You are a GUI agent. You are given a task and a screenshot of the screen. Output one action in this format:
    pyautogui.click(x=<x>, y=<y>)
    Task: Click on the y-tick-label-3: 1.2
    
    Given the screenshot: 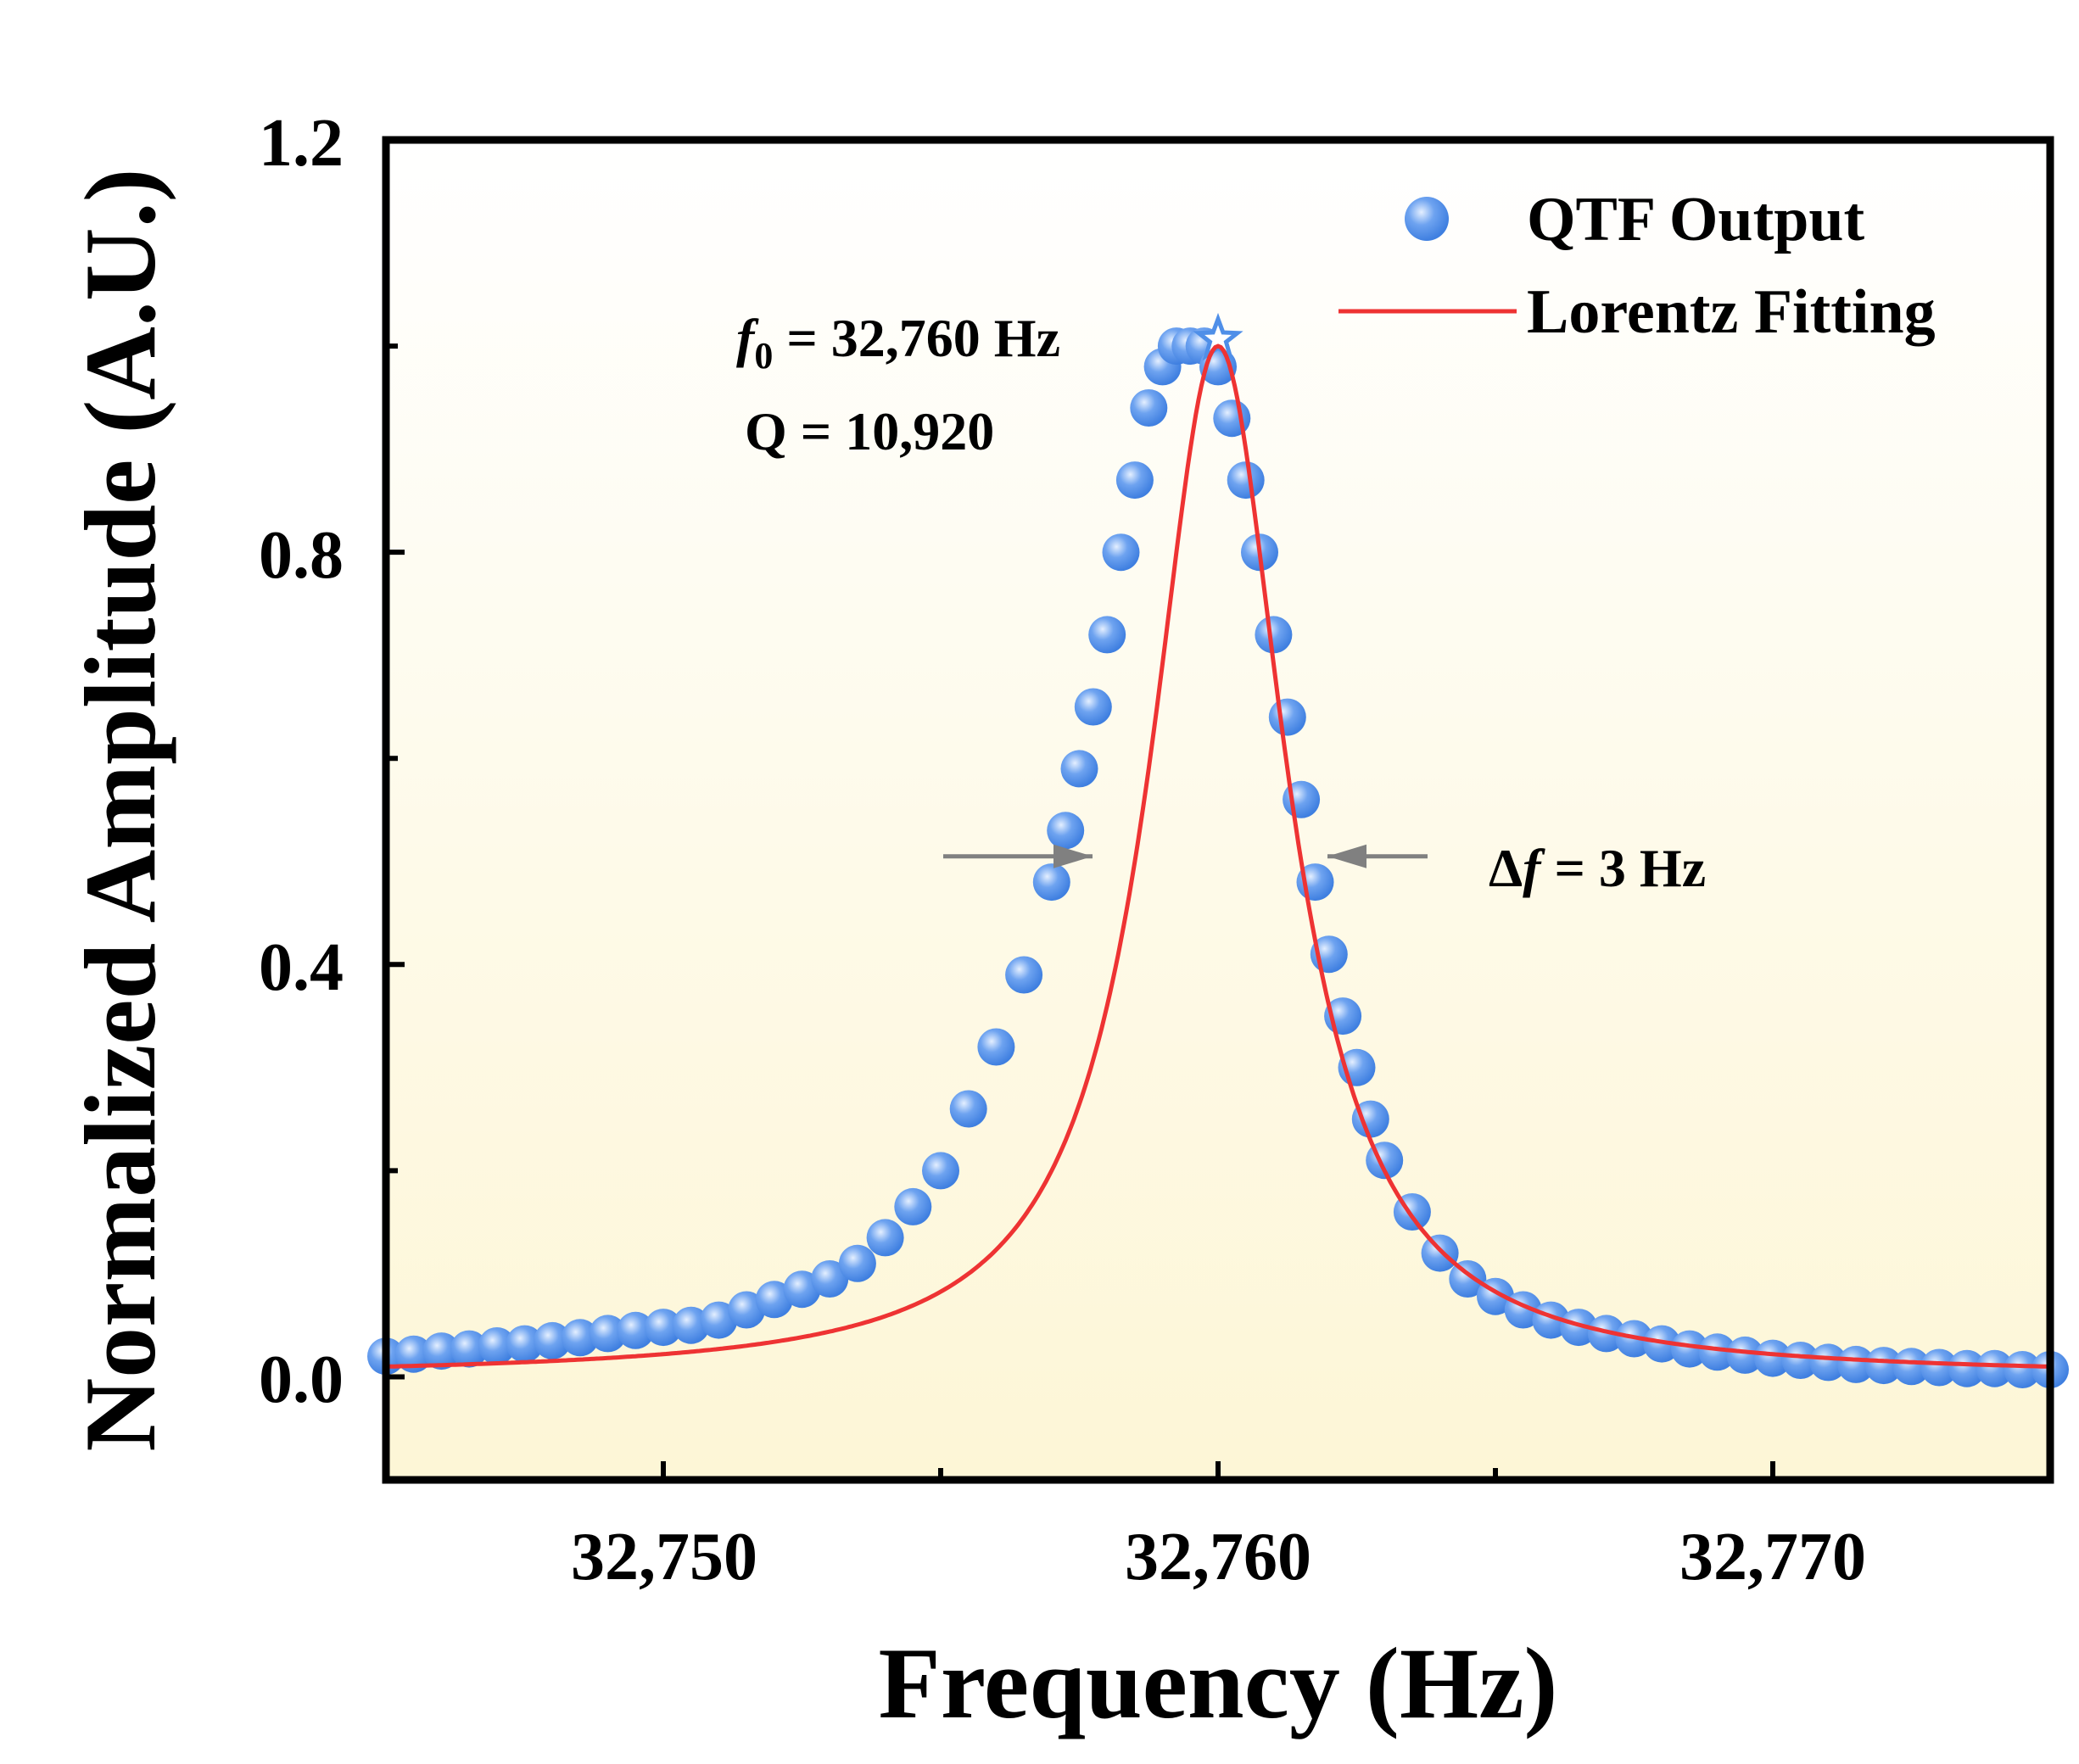 What is the action you would take?
    pyautogui.click(x=301, y=143)
    